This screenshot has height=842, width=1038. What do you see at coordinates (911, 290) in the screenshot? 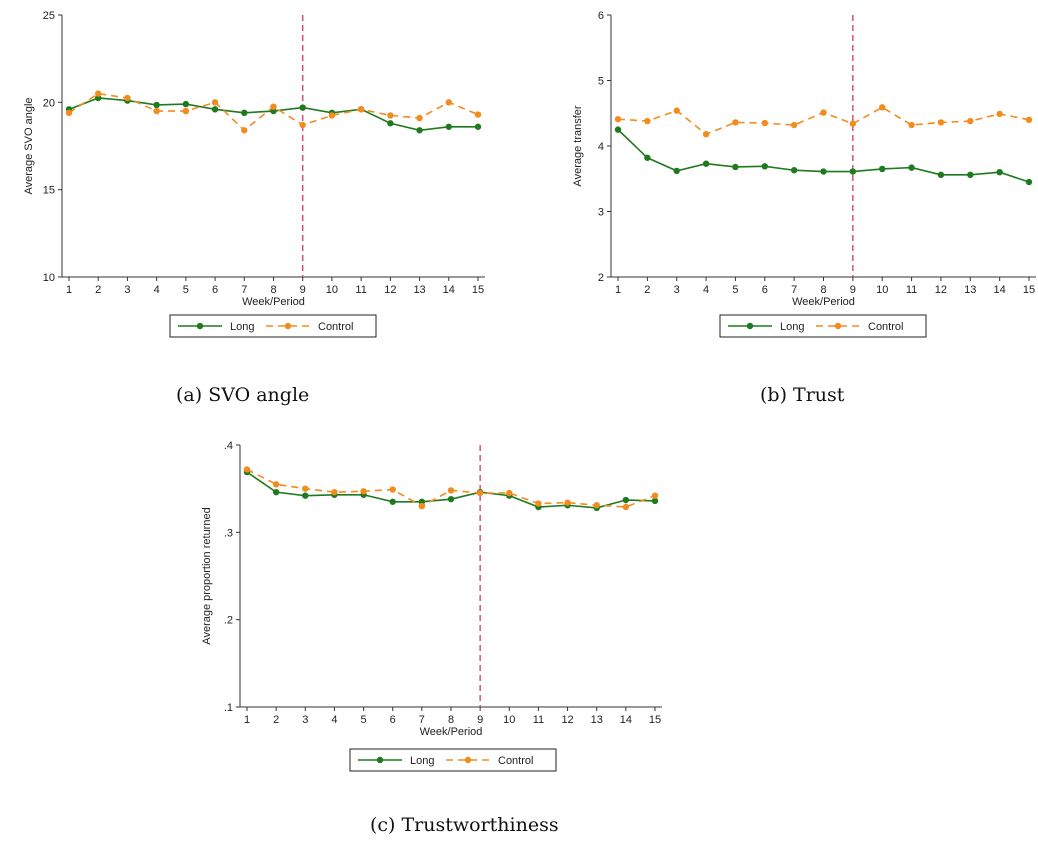
I see `x-tick-label: 11` at bounding box center [911, 290].